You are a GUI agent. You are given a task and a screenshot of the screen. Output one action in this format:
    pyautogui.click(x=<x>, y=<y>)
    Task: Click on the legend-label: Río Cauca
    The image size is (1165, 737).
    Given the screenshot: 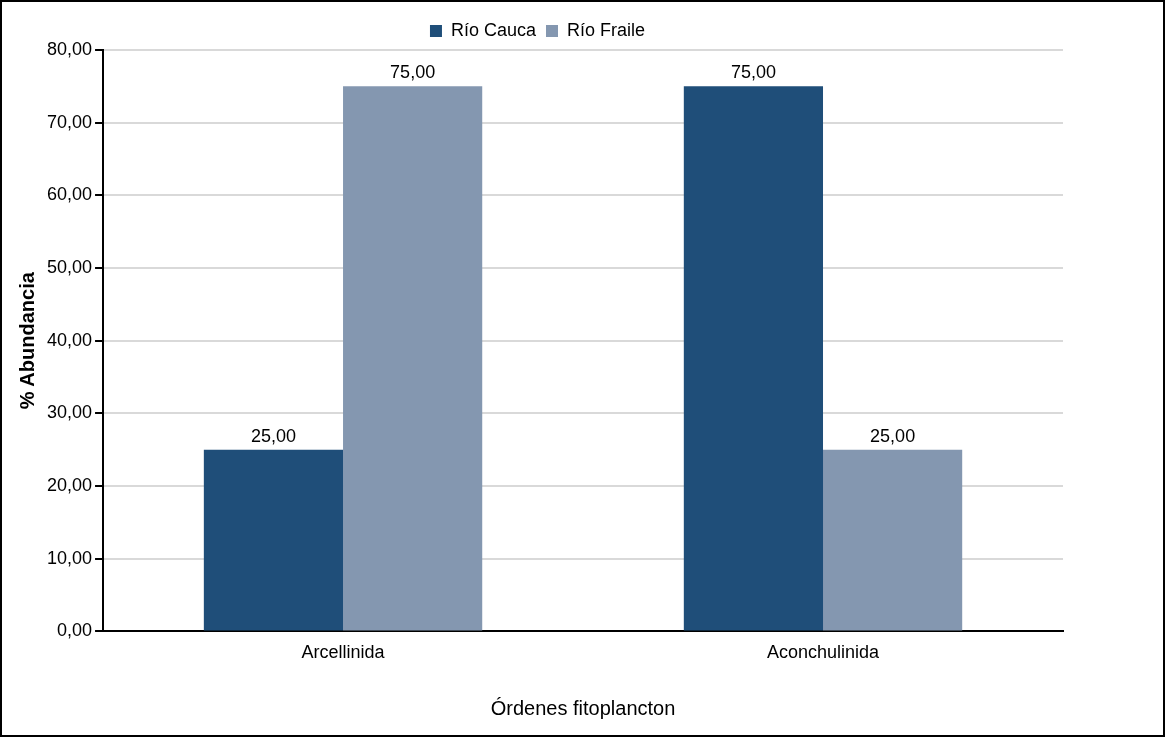 What is the action you would take?
    pyautogui.click(x=493, y=29)
    